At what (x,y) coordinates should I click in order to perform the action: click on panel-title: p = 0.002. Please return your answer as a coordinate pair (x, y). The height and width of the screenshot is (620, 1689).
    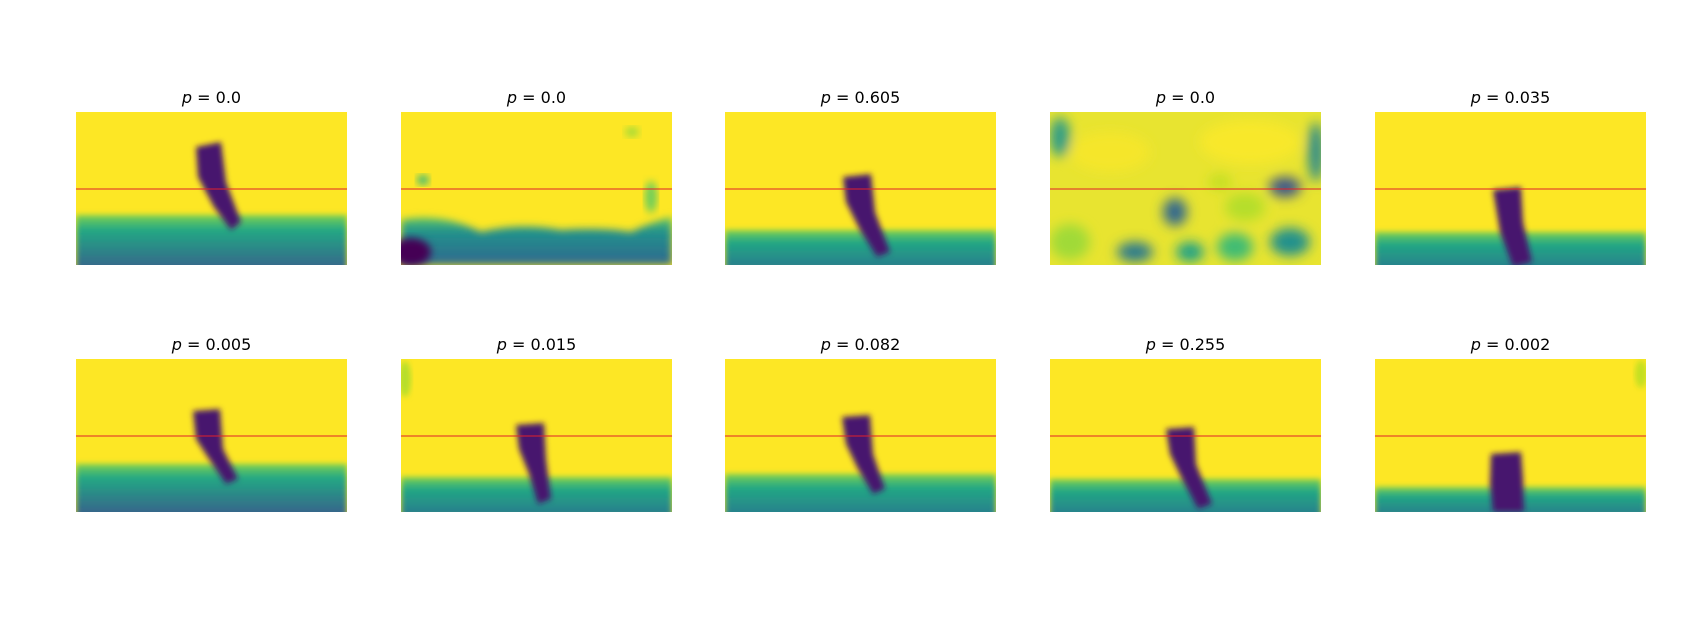
    Looking at the image, I should click on (1510, 344).